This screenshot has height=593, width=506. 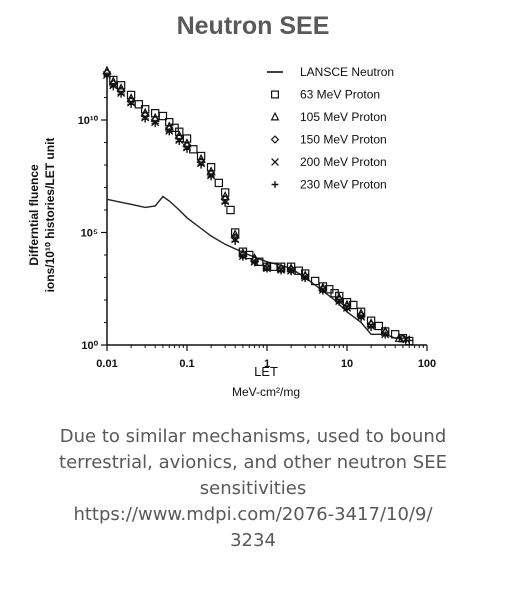 I want to click on legend-label: 150 MeV Proton, so click(x=343, y=140).